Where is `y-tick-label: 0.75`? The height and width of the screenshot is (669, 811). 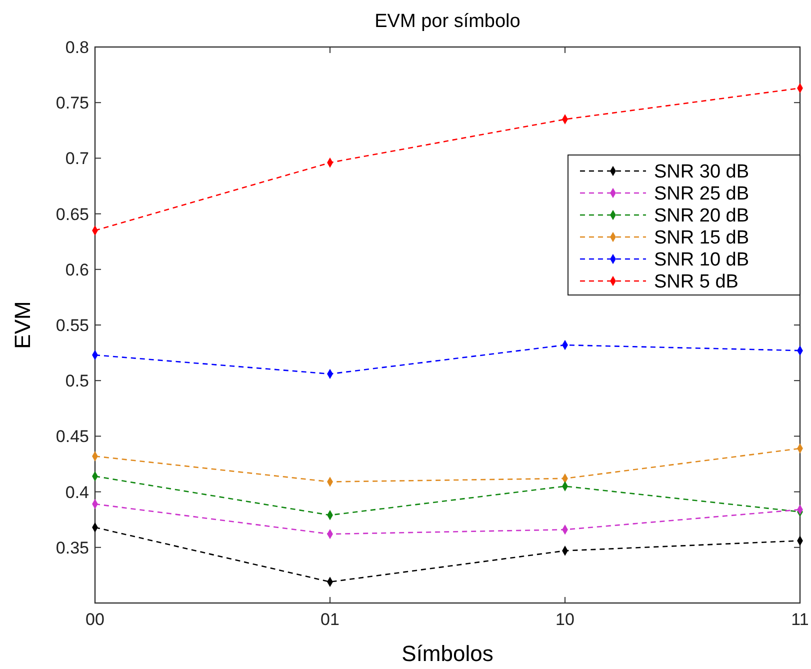 y-tick-label: 0.75 is located at coordinates (72, 103).